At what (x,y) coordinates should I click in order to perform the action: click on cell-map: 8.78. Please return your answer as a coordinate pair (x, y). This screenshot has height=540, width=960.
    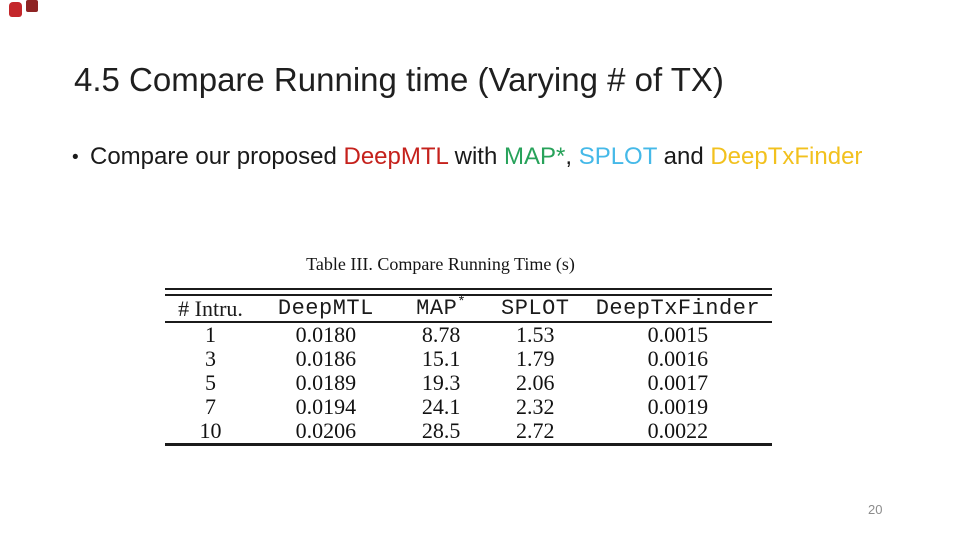
    Looking at the image, I should click on (441, 334).